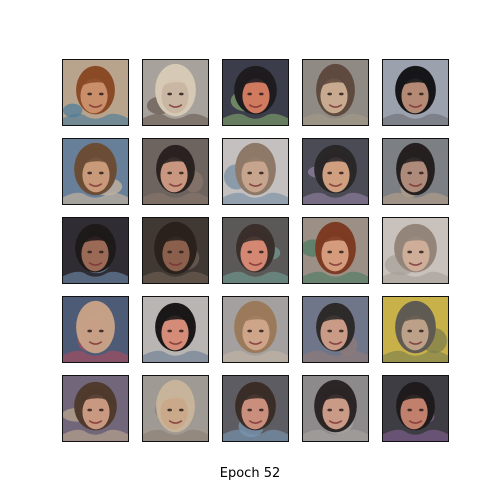 This screenshot has width=500, height=500. Describe the element at coordinates (250, 473) in the screenshot. I see `figure-caption: Epoch 52` at that location.